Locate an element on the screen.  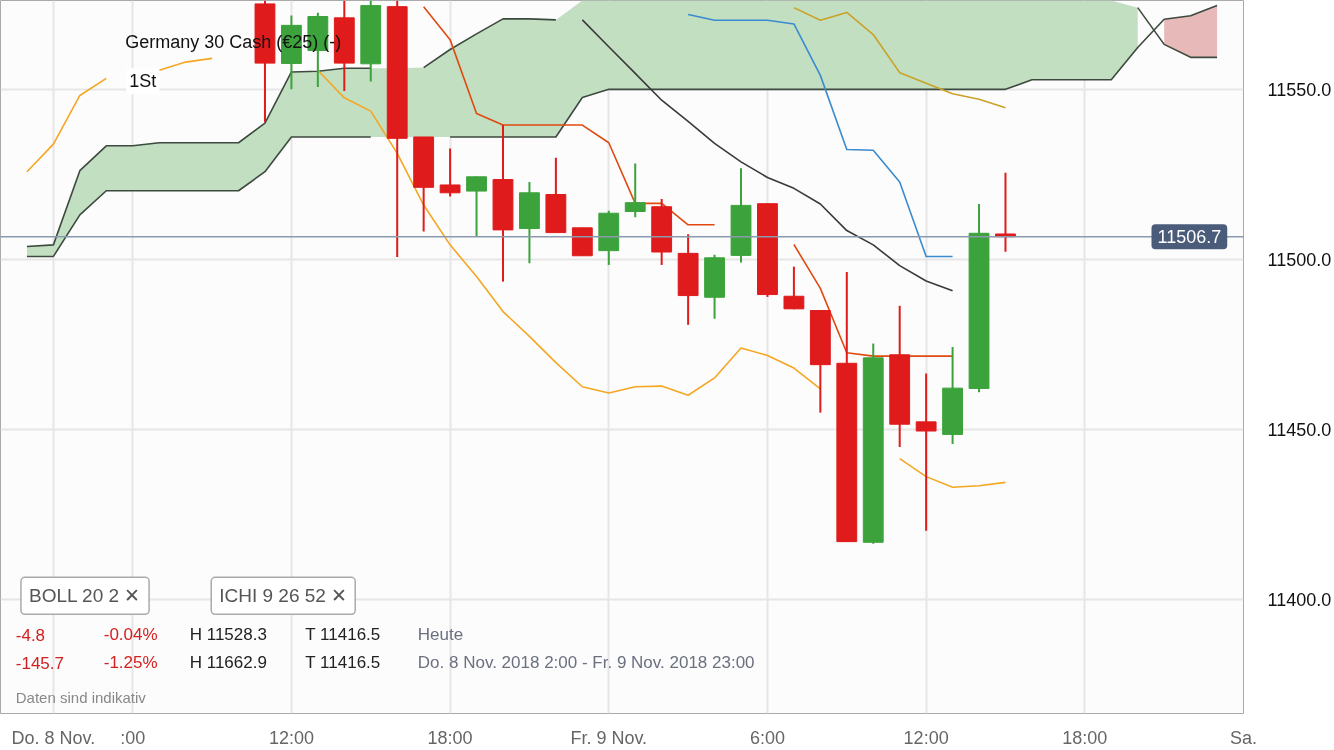
annotation: H 11662.9 is located at coordinates (228, 663).